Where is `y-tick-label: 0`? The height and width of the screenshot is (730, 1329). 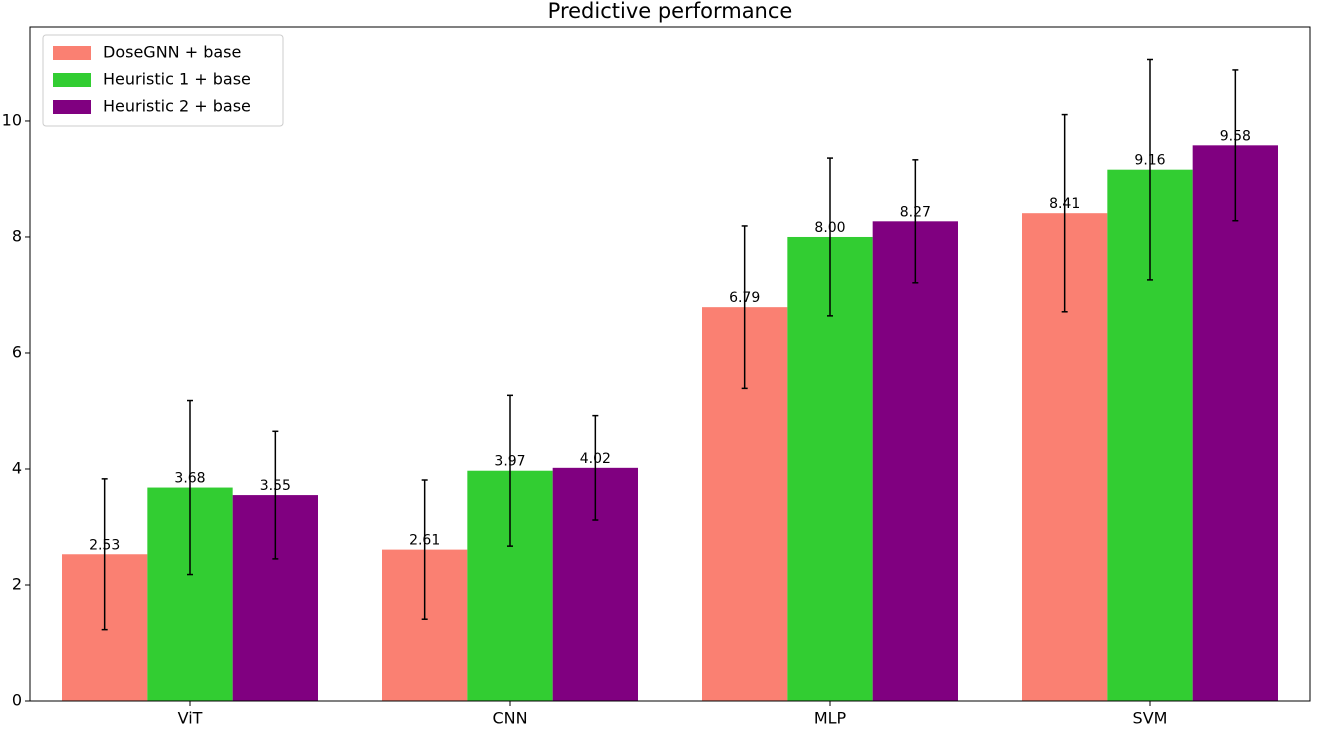
y-tick-label: 0 is located at coordinates (17, 700).